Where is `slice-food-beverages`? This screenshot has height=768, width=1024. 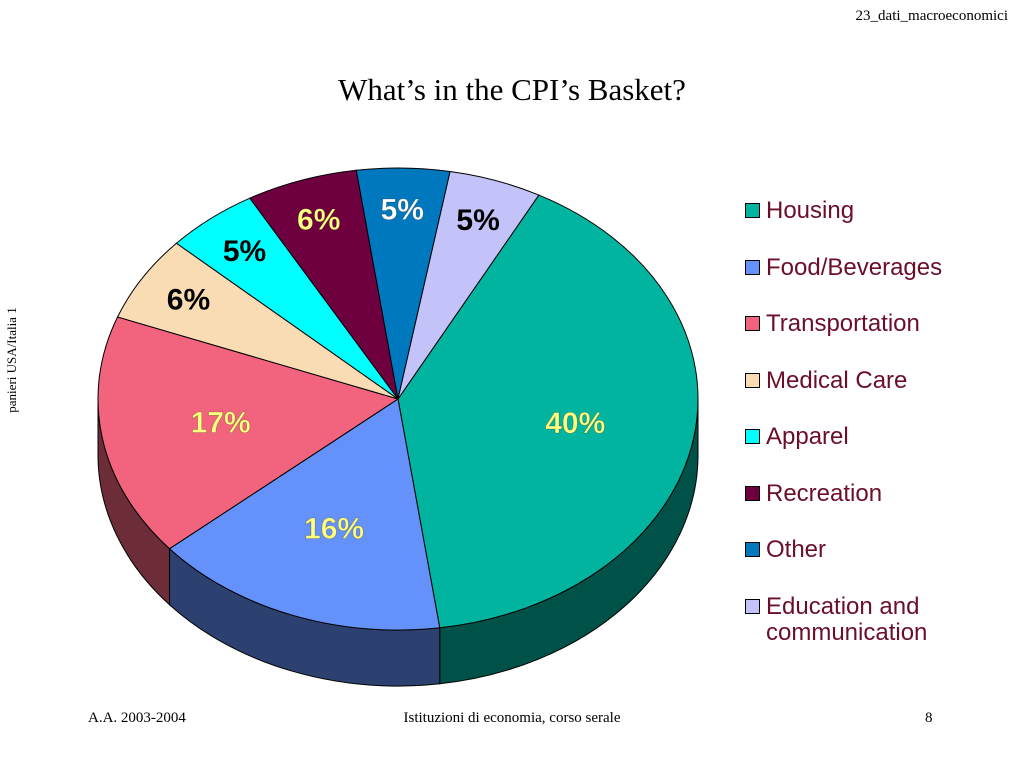
slice-food-beverages is located at coordinates (304, 514).